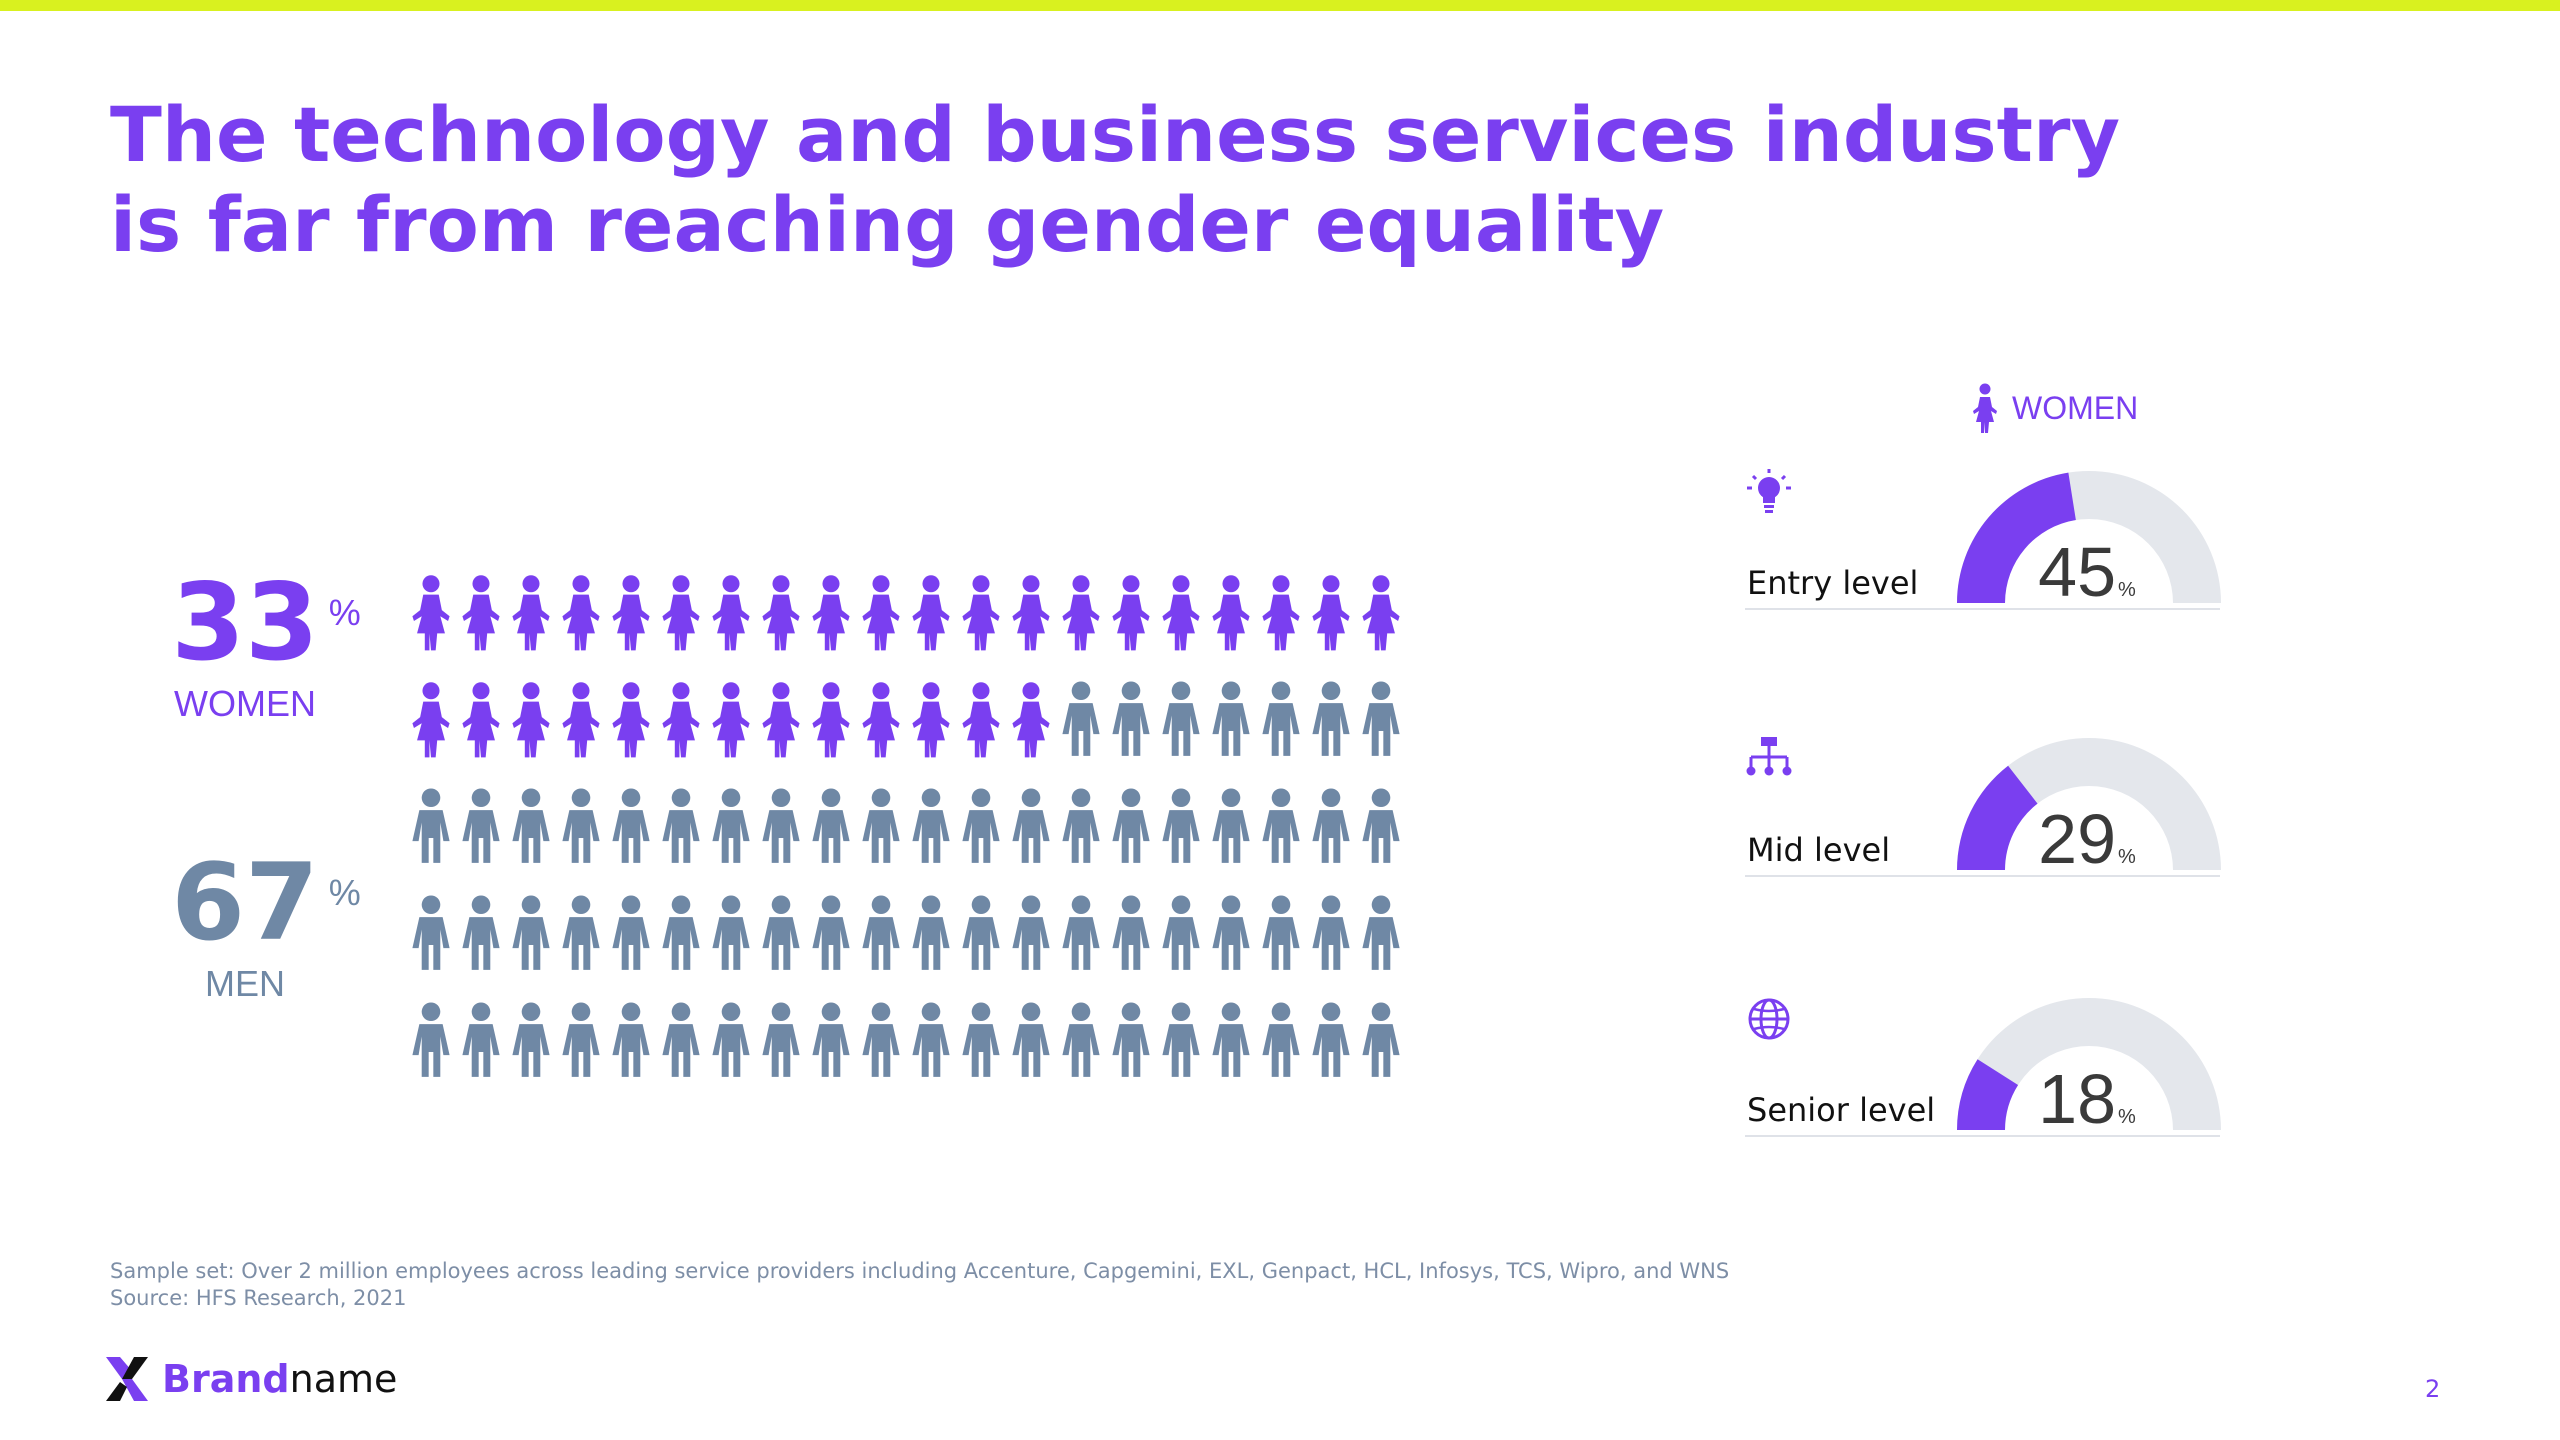  I want to click on senior-level-gauge-track, so click(2089, 1064).